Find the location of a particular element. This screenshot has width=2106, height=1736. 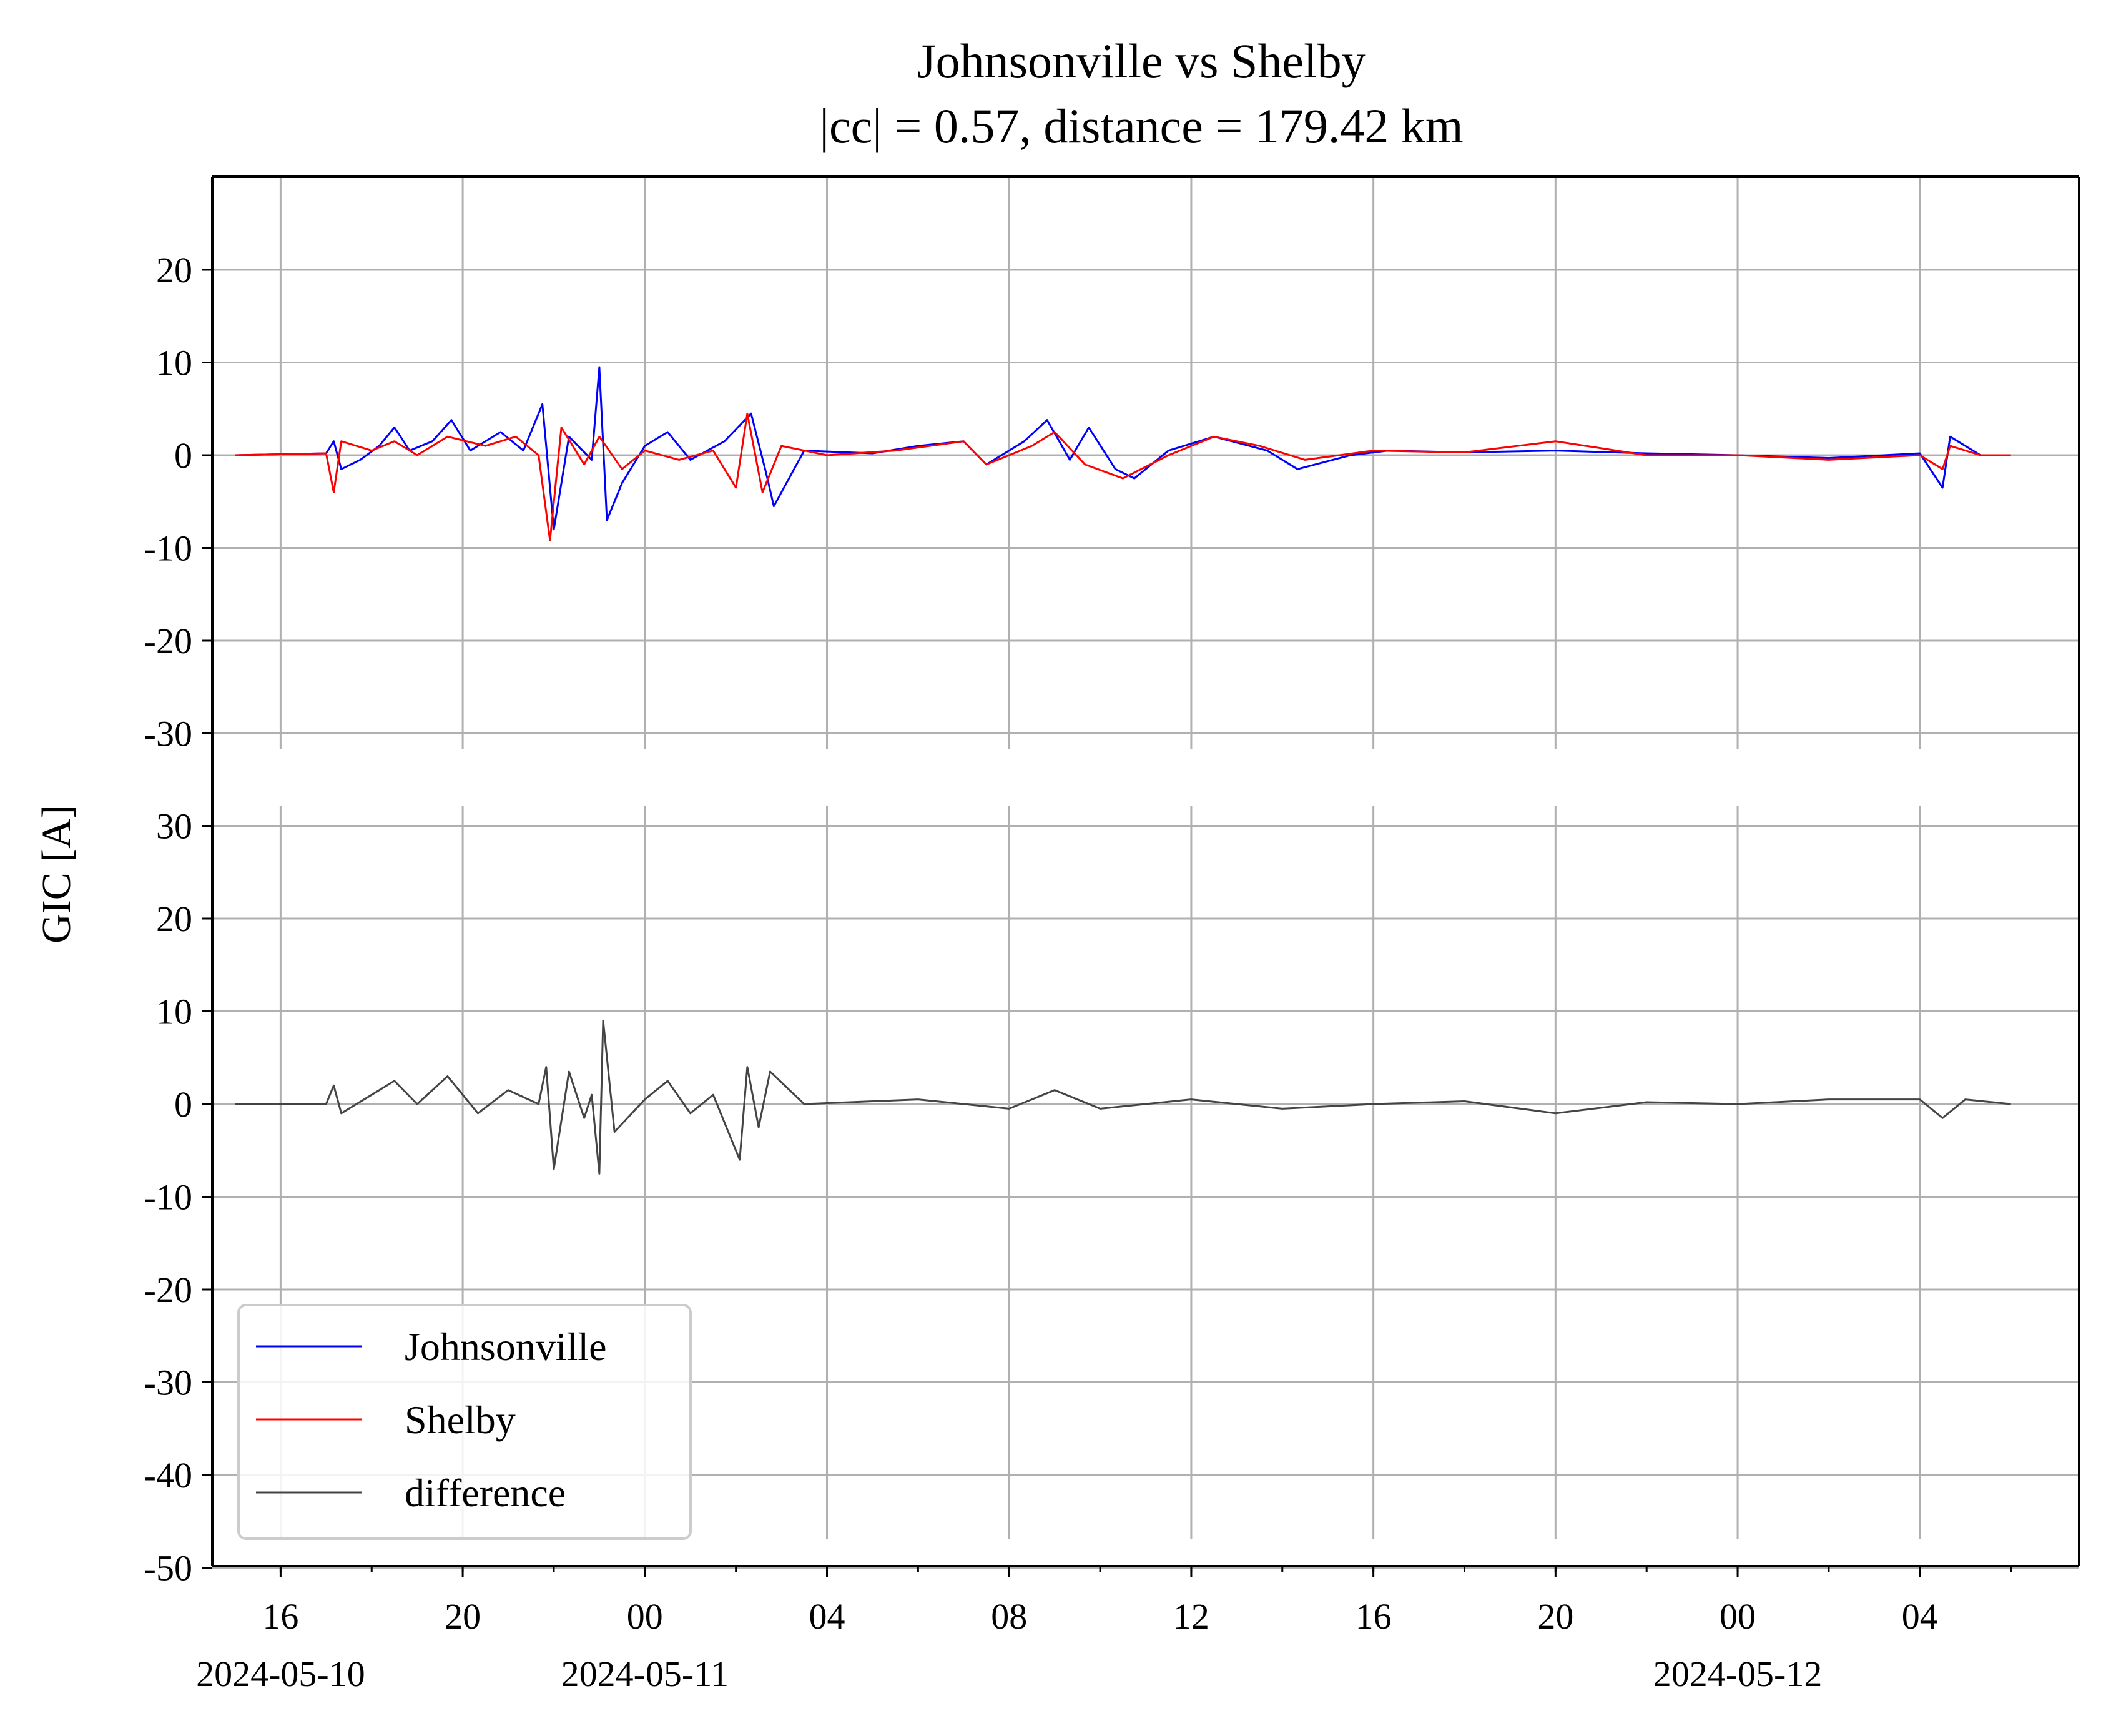

legend: Johnsonville Shelby difference is located at coordinates (464, 1422).